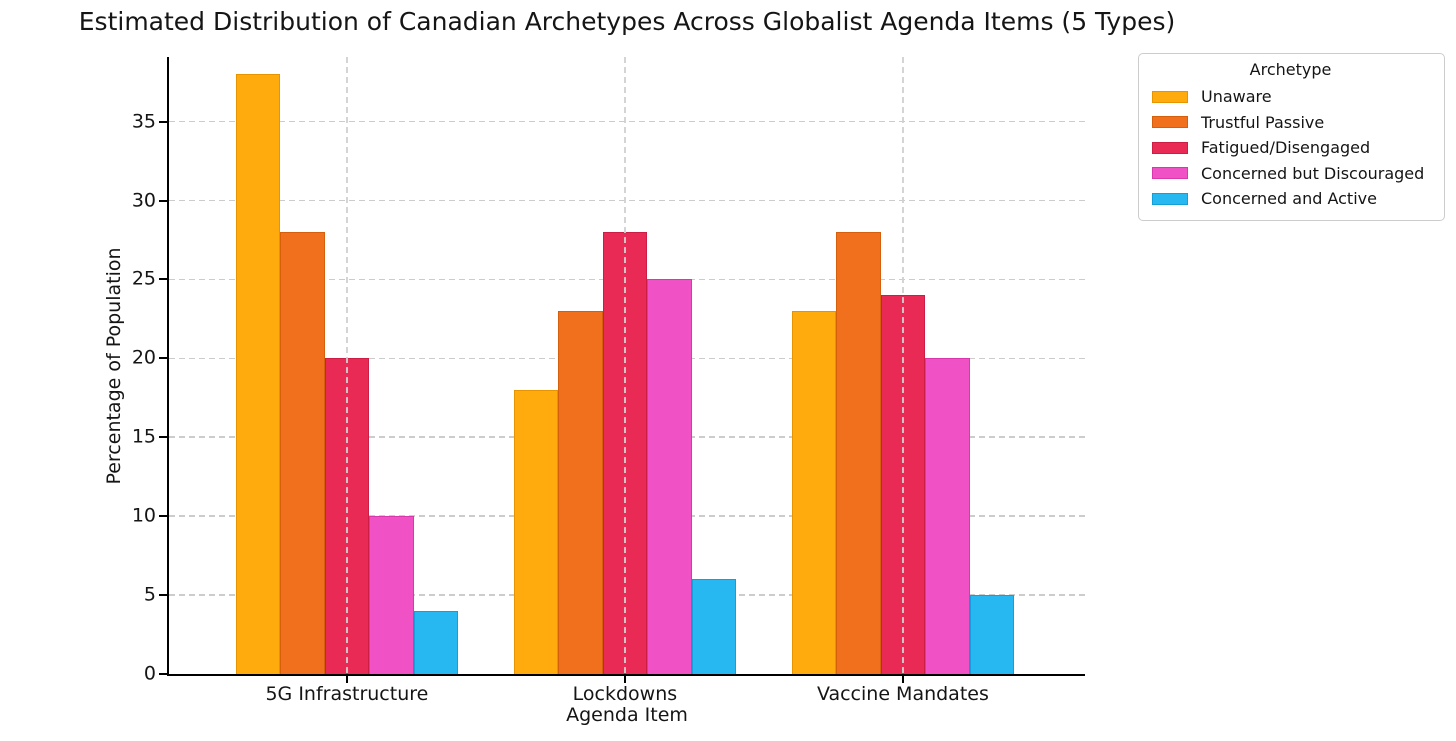  Describe the element at coordinates (1170, 198) in the screenshot. I see `legend-swatch-concerned-and-active` at that location.